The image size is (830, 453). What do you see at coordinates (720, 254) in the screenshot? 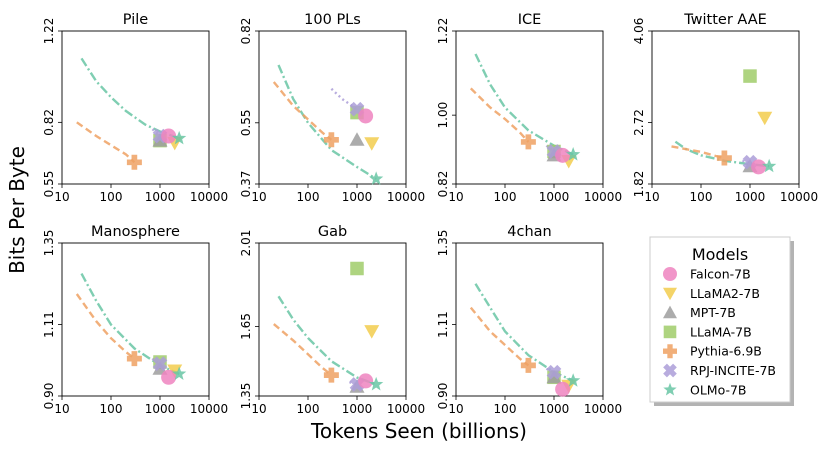
I see `legend-title: Models` at bounding box center [720, 254].